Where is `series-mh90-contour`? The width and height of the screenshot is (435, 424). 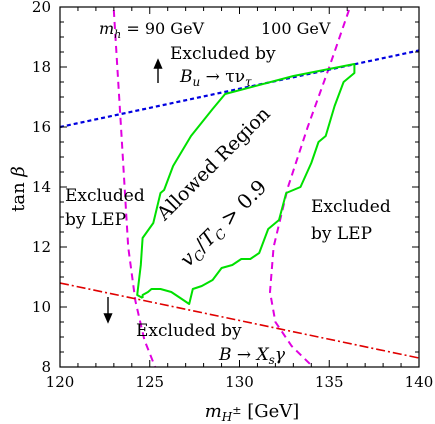
series-mh90-contour is located at coordinates (134, 188).